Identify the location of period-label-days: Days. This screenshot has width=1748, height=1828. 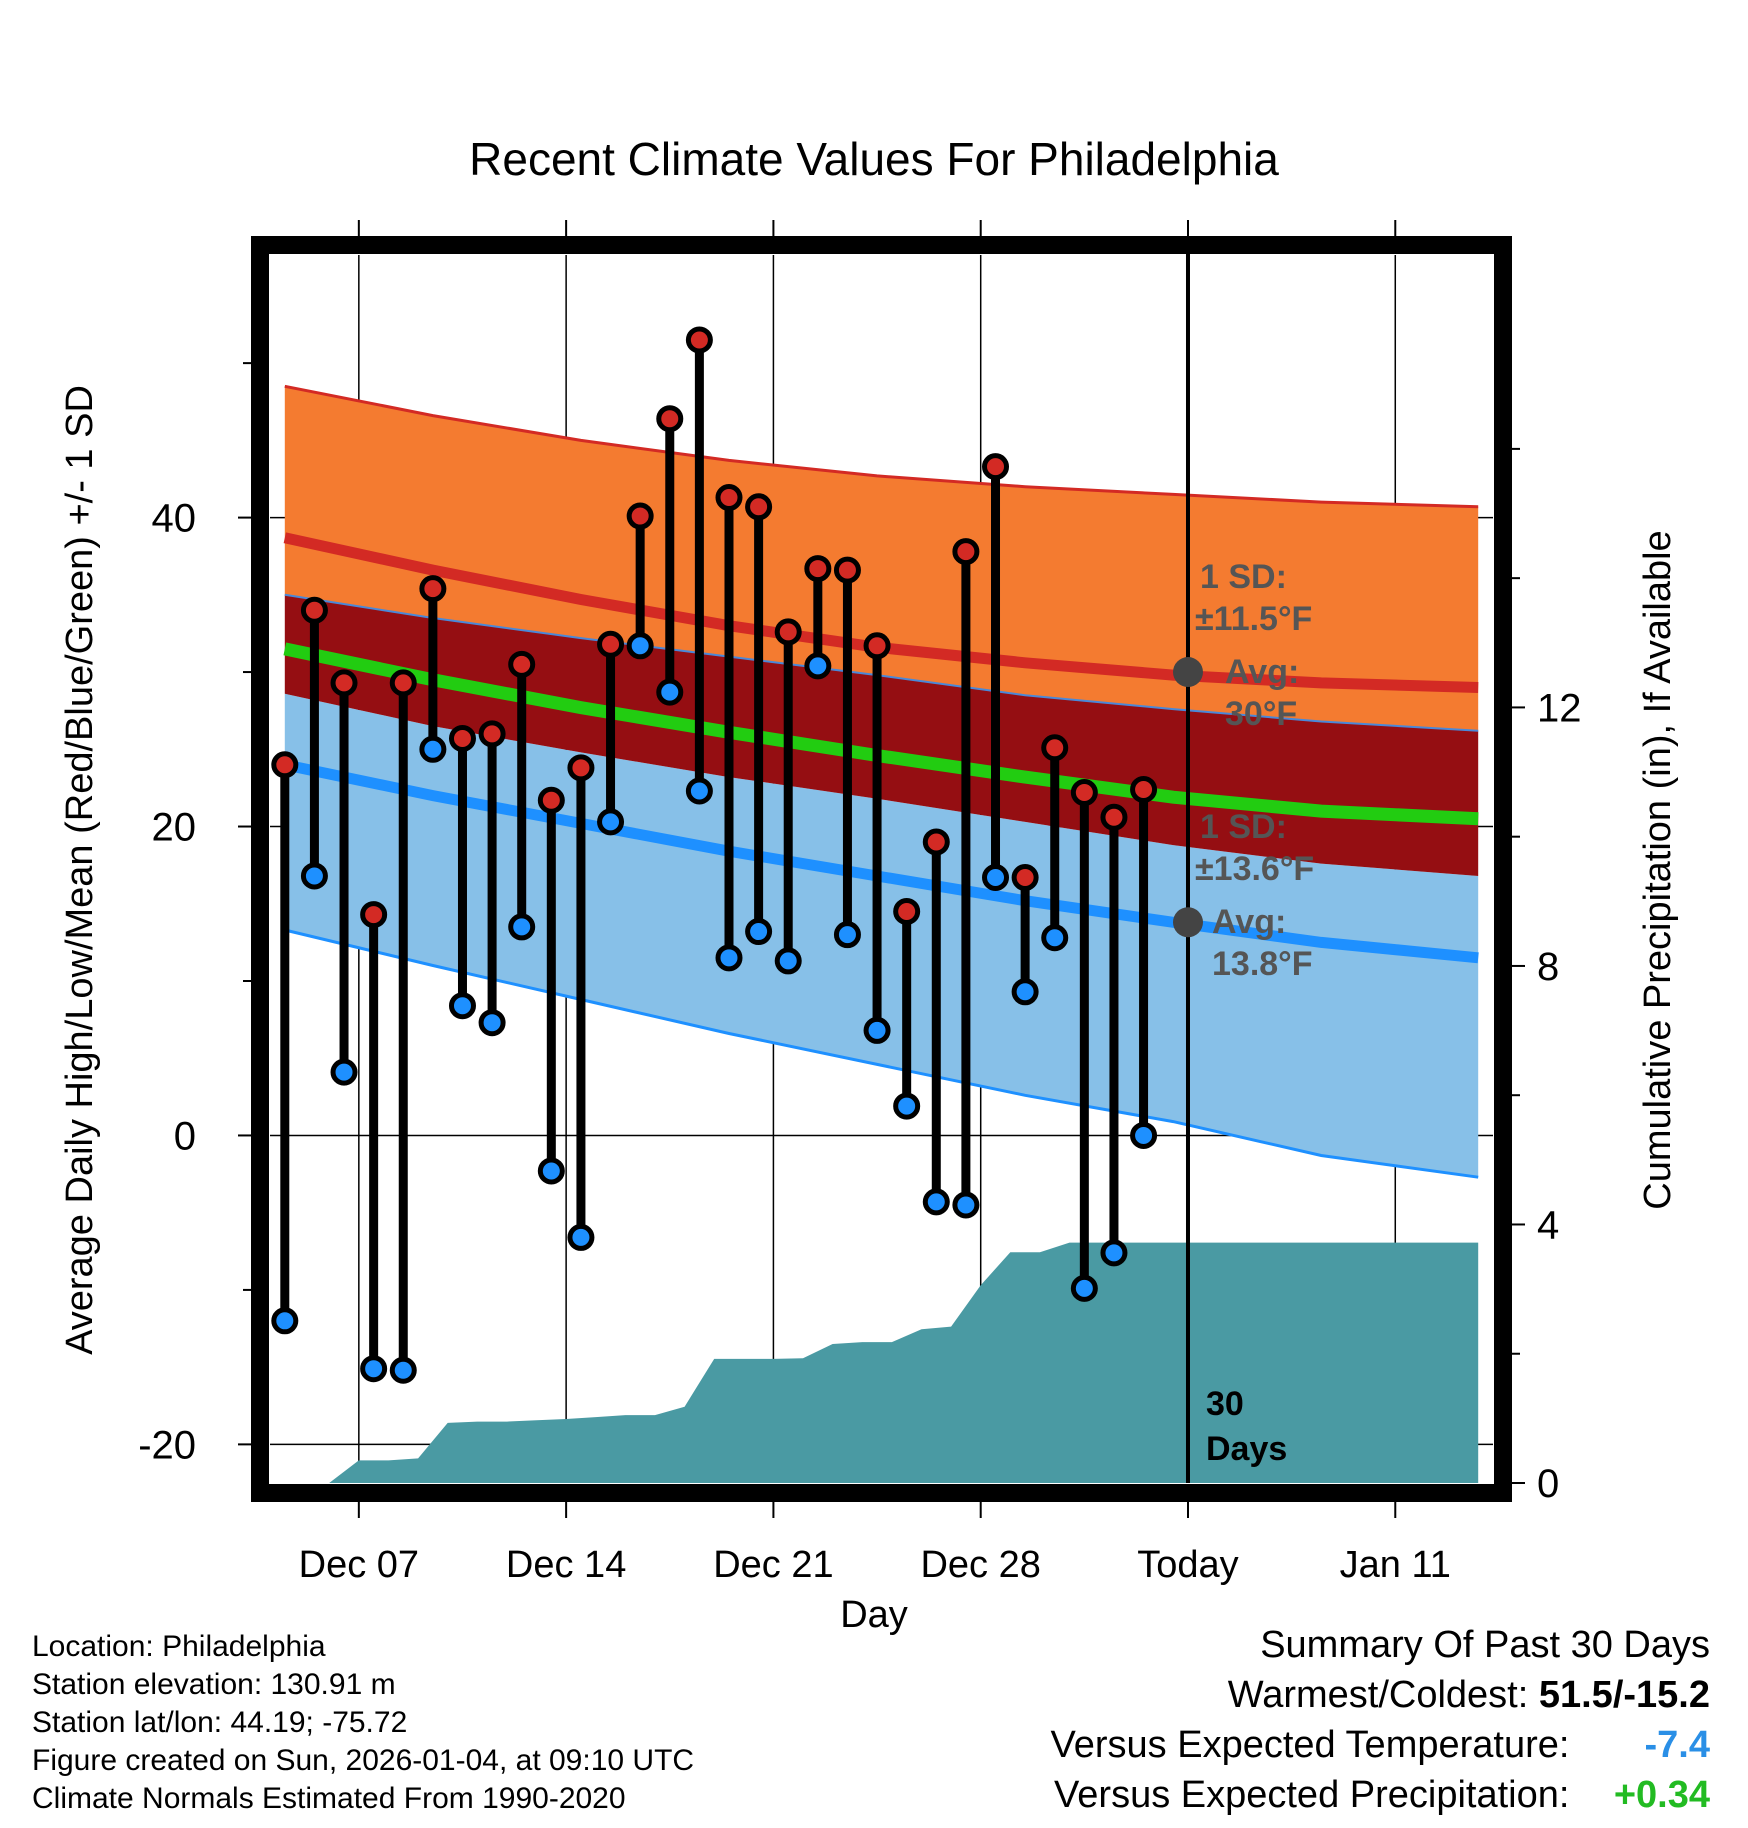
(1246, 1449).